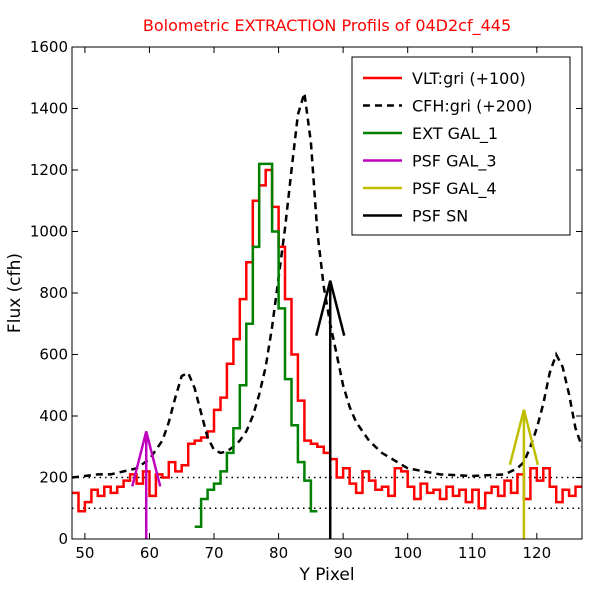 The height and width of the screenshot is (600, 600). What do you see at coordinates (330, 409) in the screenshot?
I see `marker-psf-sn` at bounding box center [330, 409].